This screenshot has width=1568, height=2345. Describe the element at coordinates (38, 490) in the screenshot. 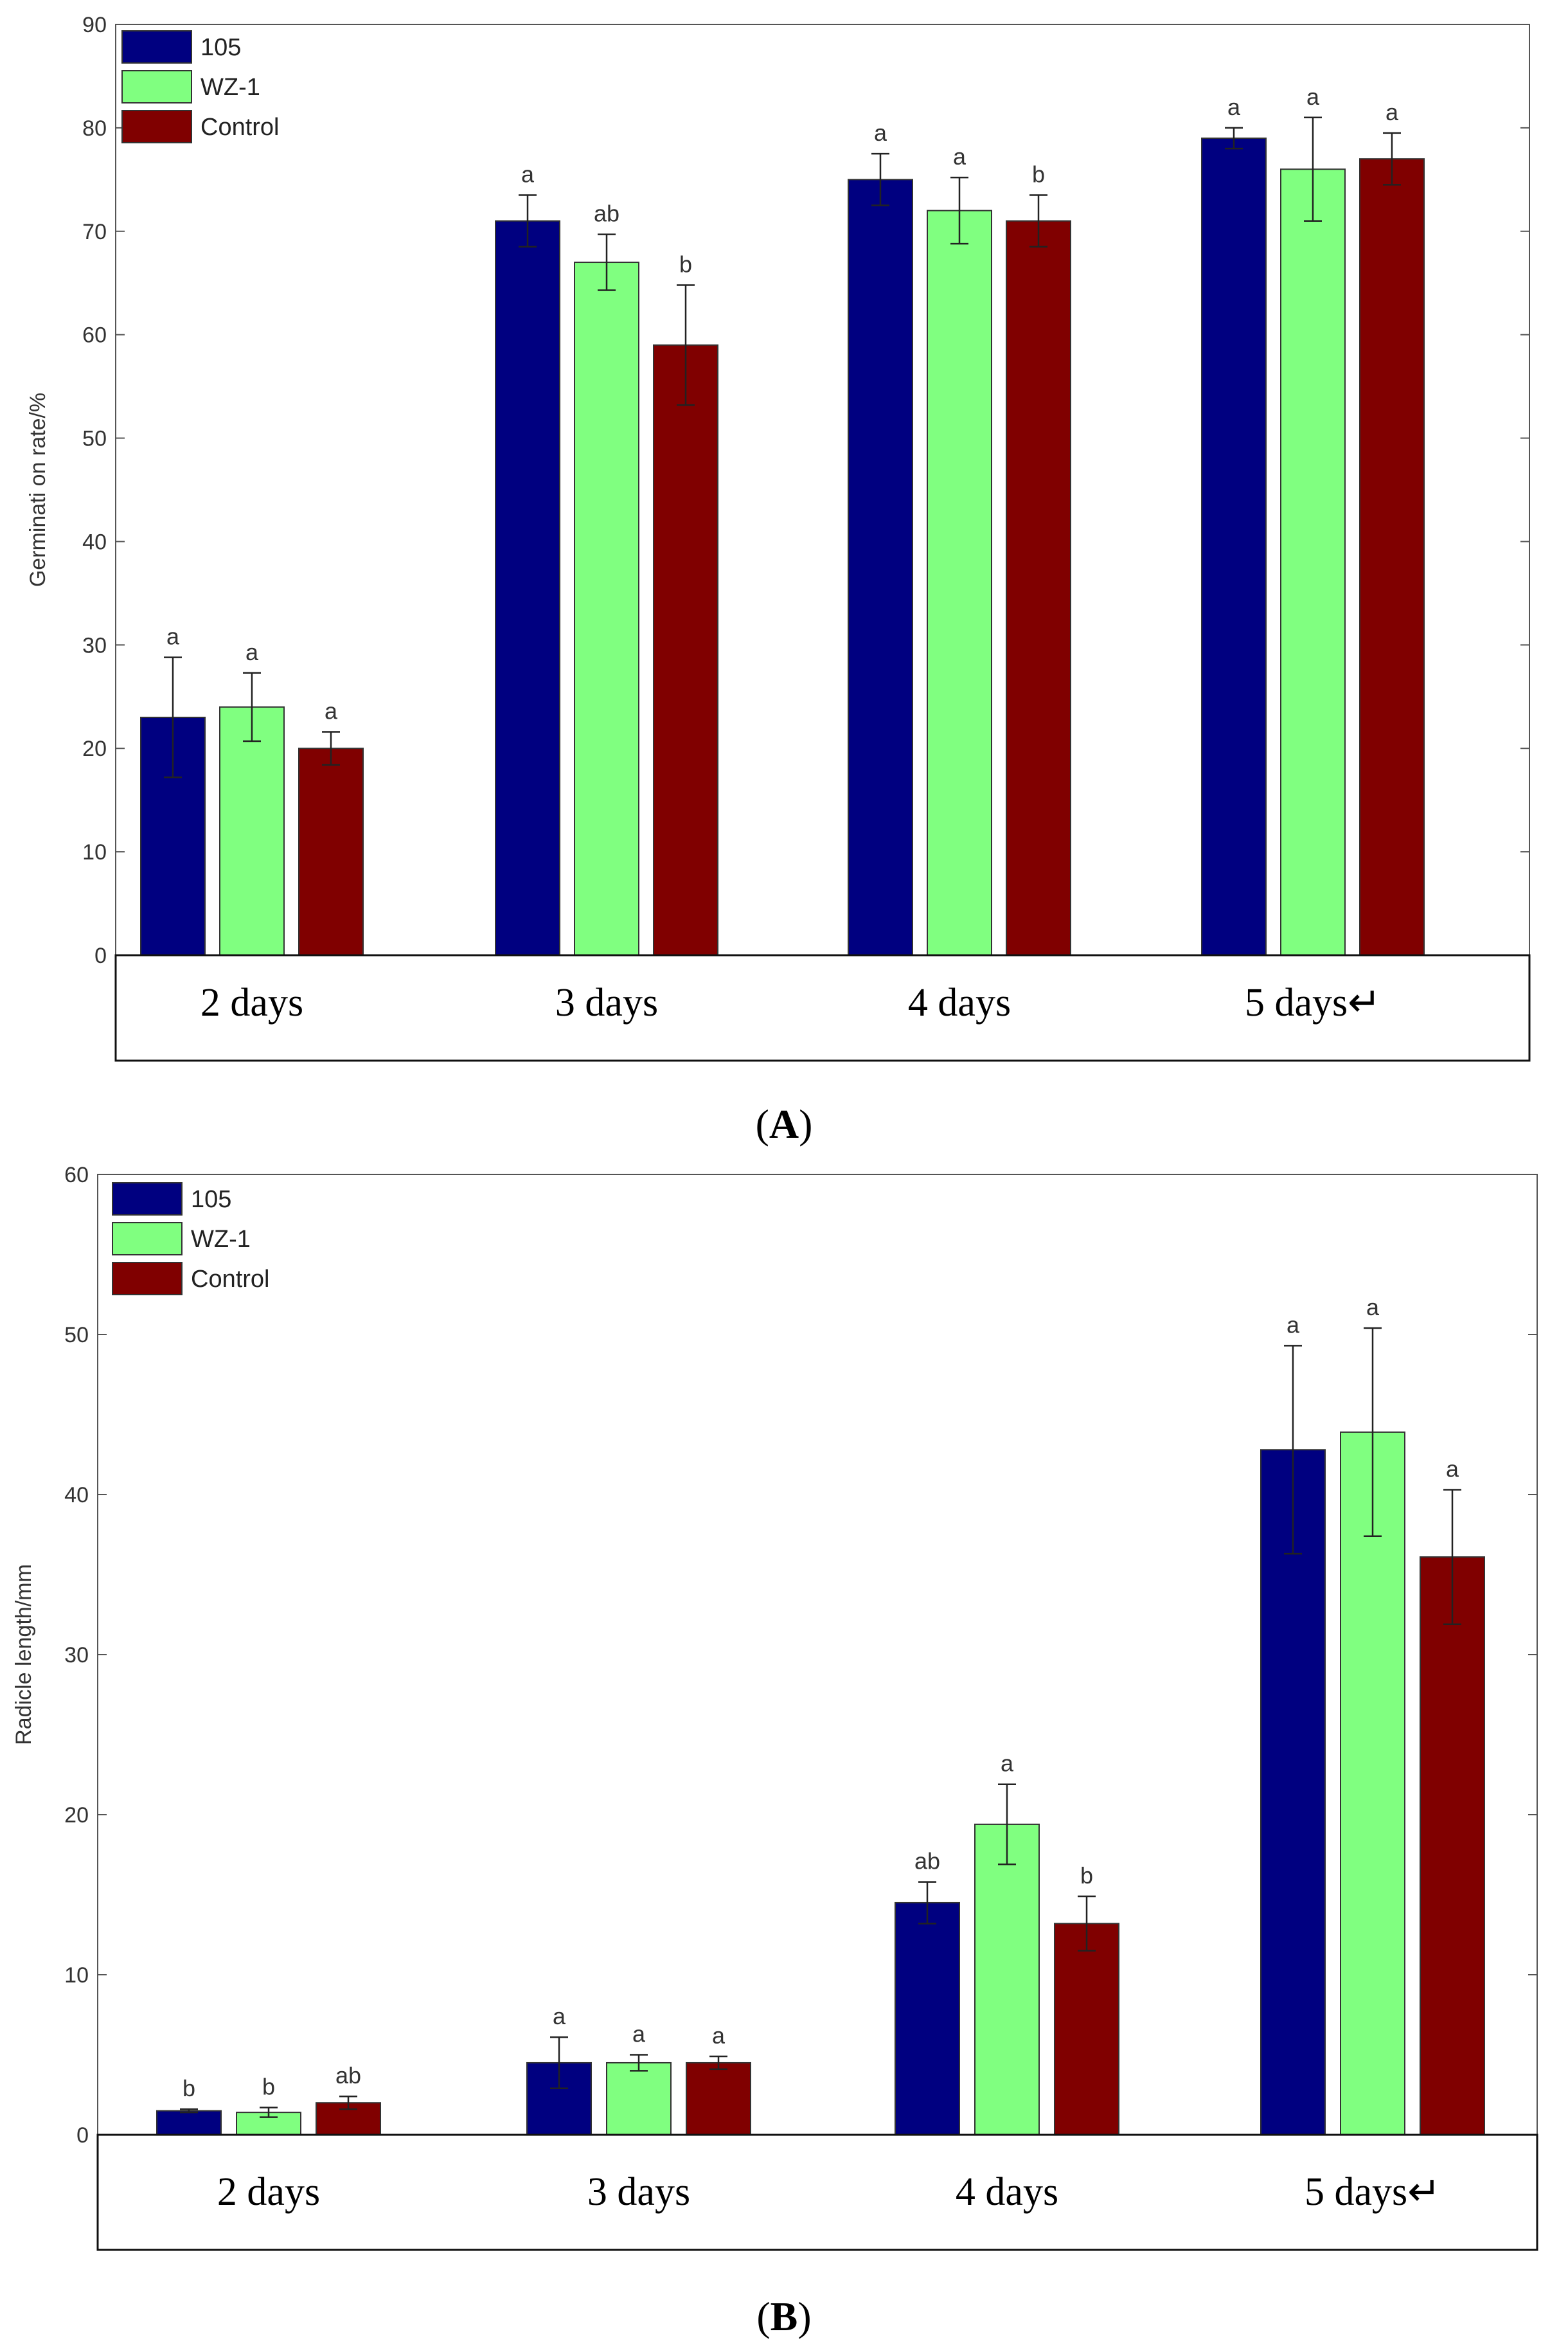

I see `y-axis-label: Germinati on rate/%` at that location.